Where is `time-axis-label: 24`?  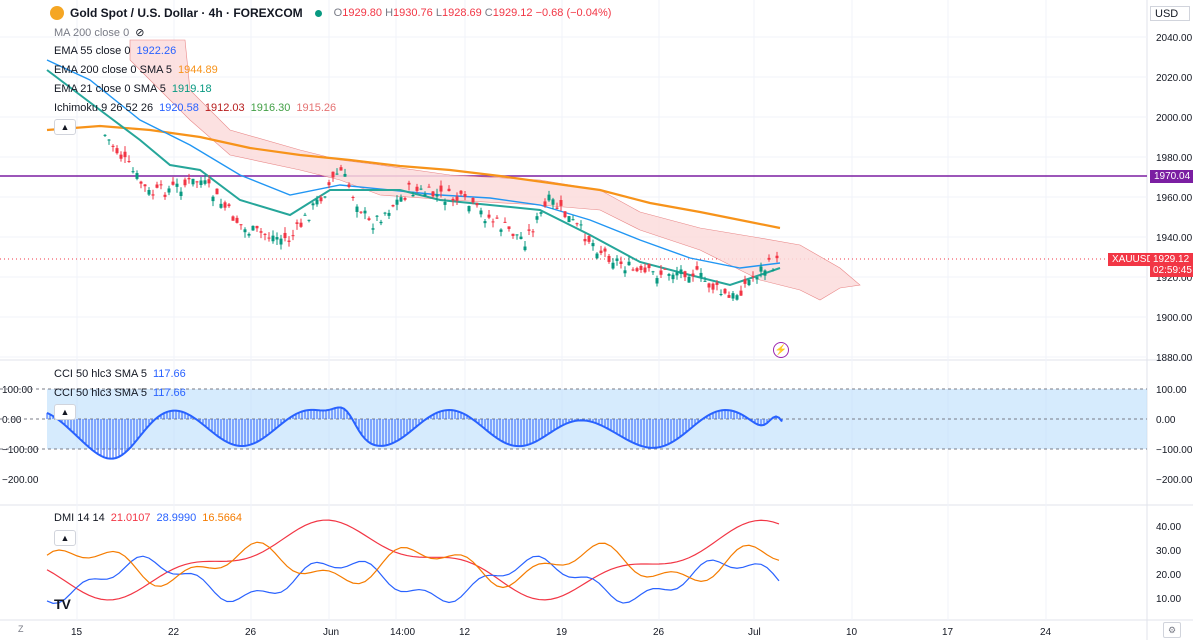 time-axis-label: 24 is located at coordinates (1046, 632).